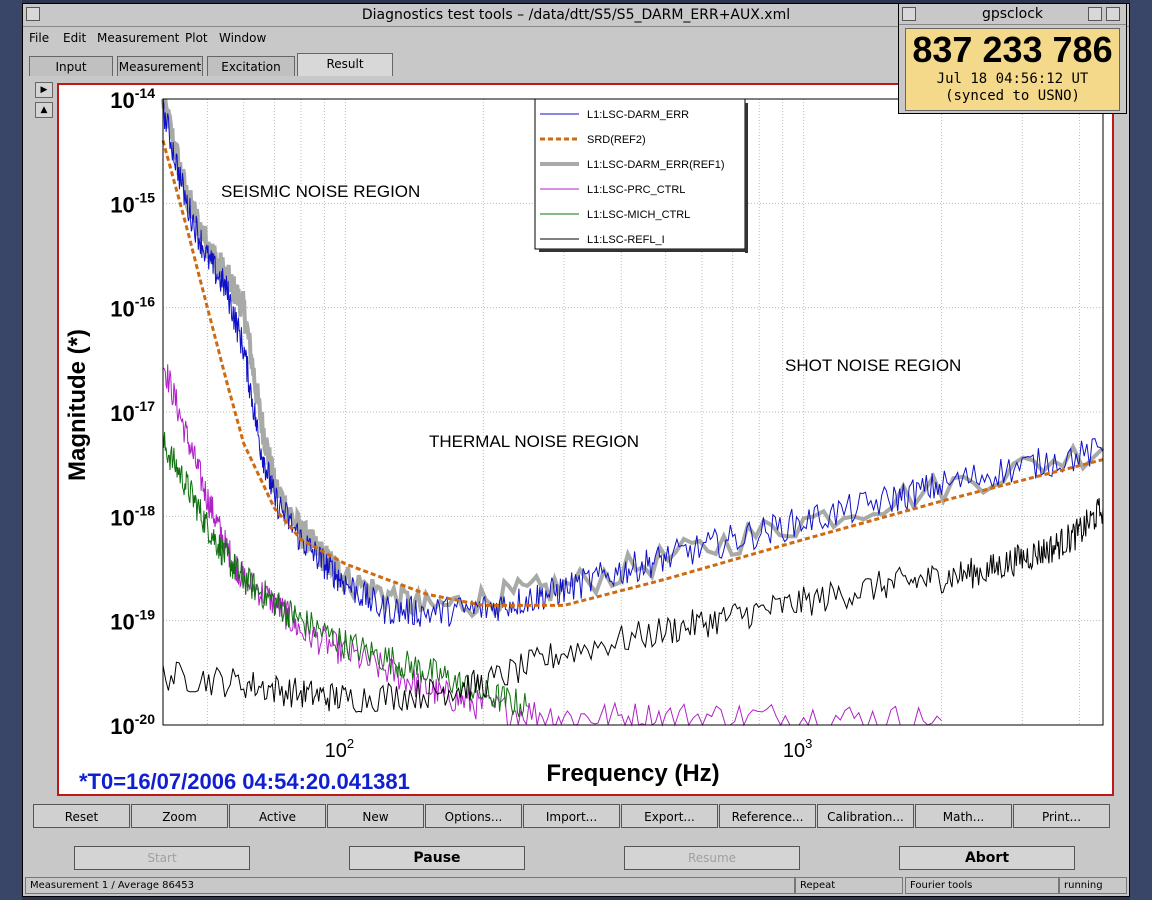 This screenshot has height=900, width=1152. Describe the element at coordinates (243, 38) in the screenshot. I see `menu-window: Window` at that location.